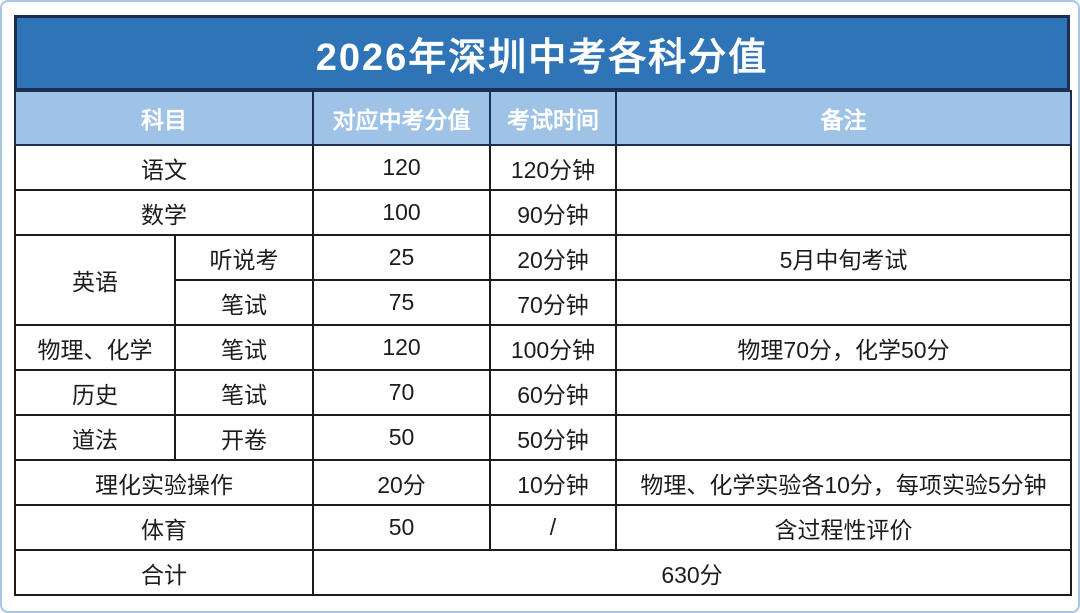 The height and width of the screenshot is (613, 1080). Describe the element at coordinates (401, 482) in the screenshot. I see `cell-score: 20分` at that location.